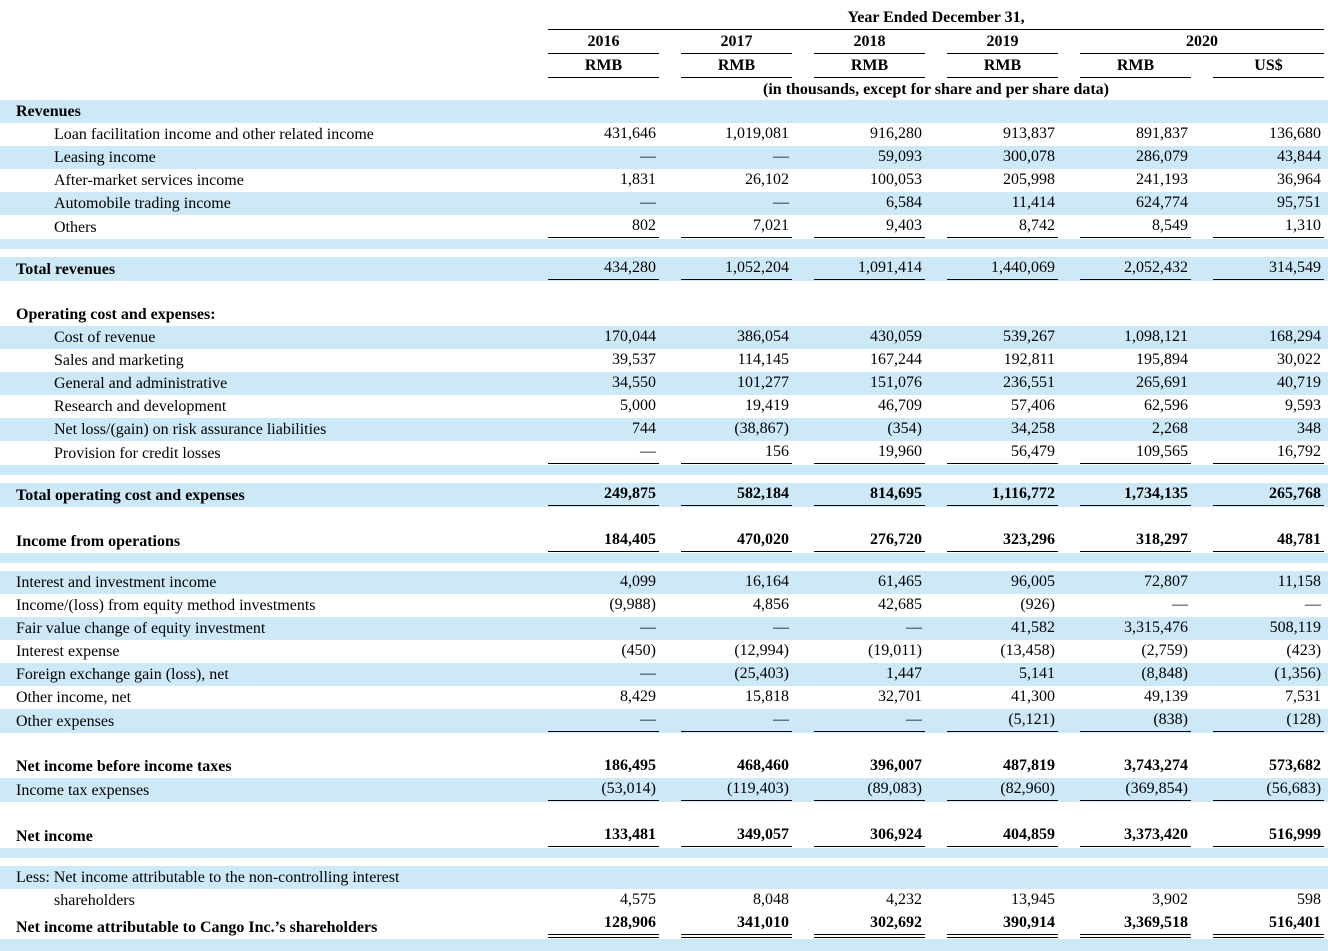 The image size is (1328, 951). What do you see at coordinates (644, 428) in the screenshot?
I see `cell-value: 744` at bounding box center [644, 428].